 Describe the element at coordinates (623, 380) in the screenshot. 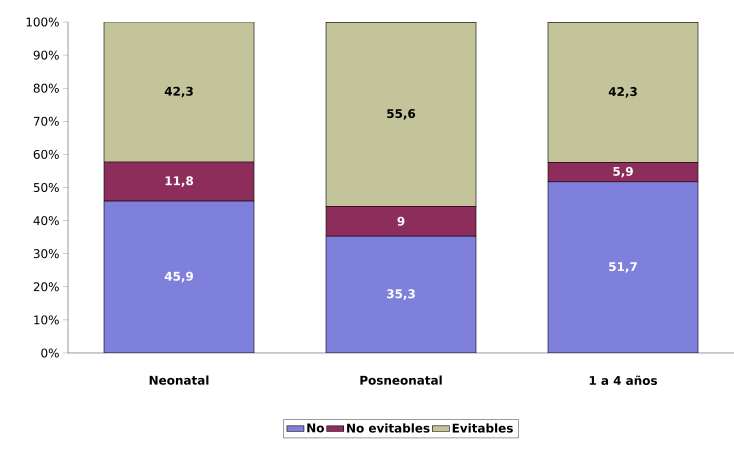

I see `x-tick-label: 1 a 4 años` at that location.